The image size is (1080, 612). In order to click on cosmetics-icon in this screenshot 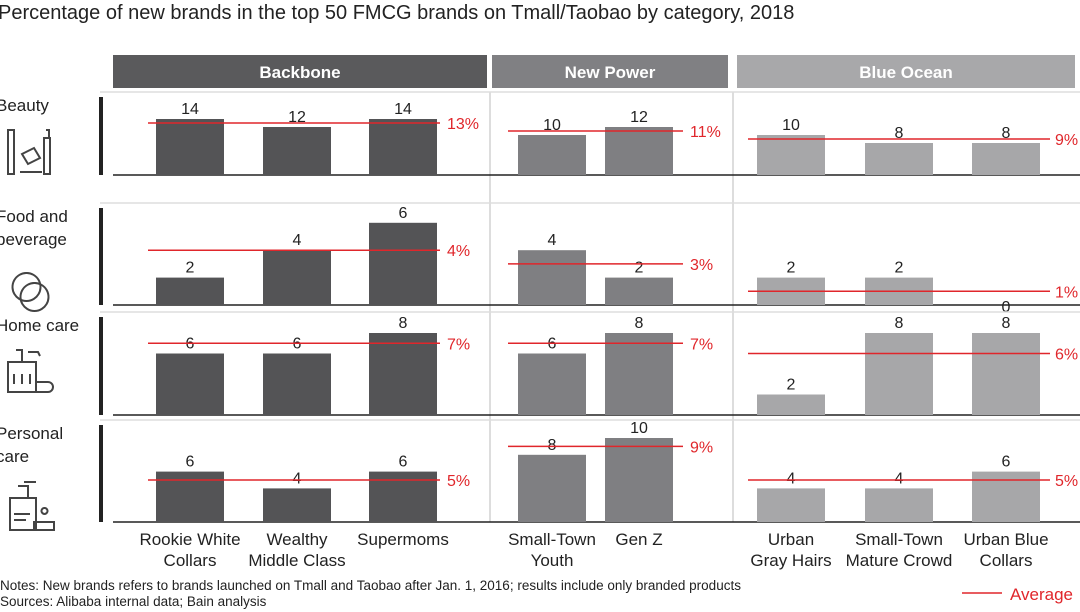, I will do `click(29, 152)`.